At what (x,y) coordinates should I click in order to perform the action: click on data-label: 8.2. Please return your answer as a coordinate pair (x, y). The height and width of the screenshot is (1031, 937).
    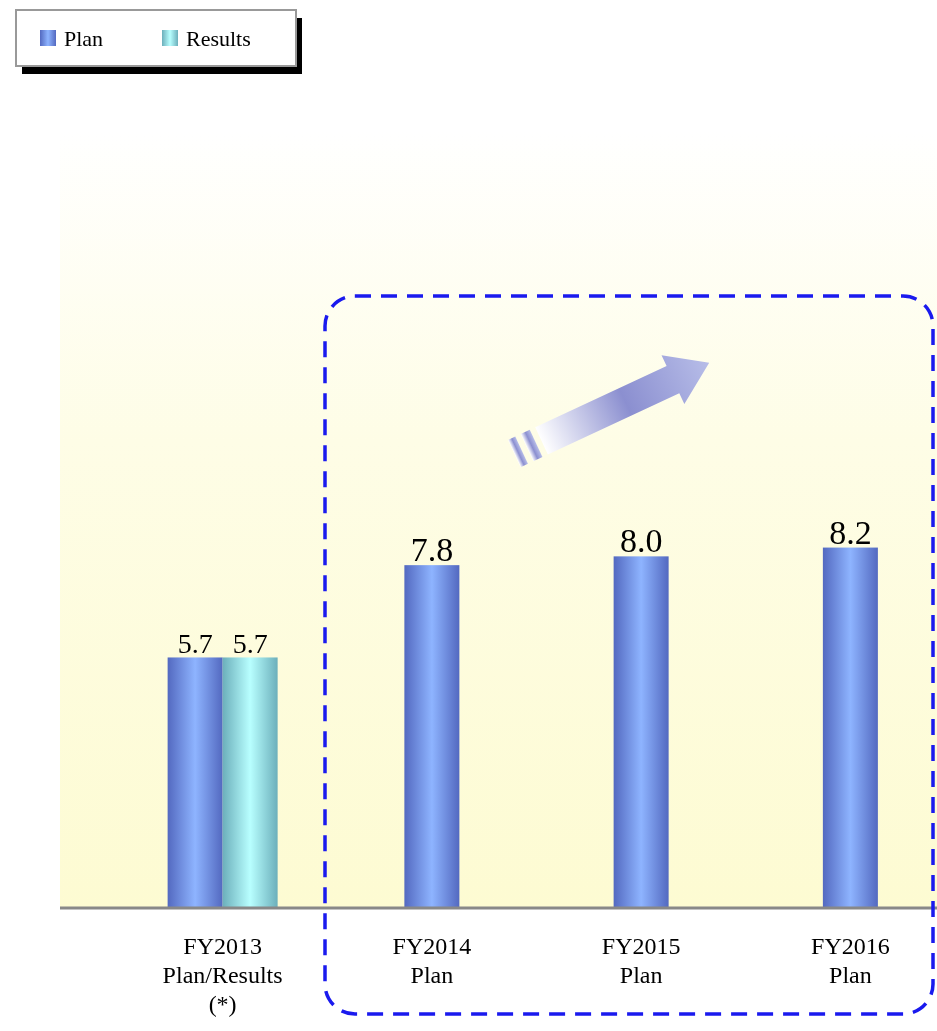
    Looking at the image, I should click on (850, 532).